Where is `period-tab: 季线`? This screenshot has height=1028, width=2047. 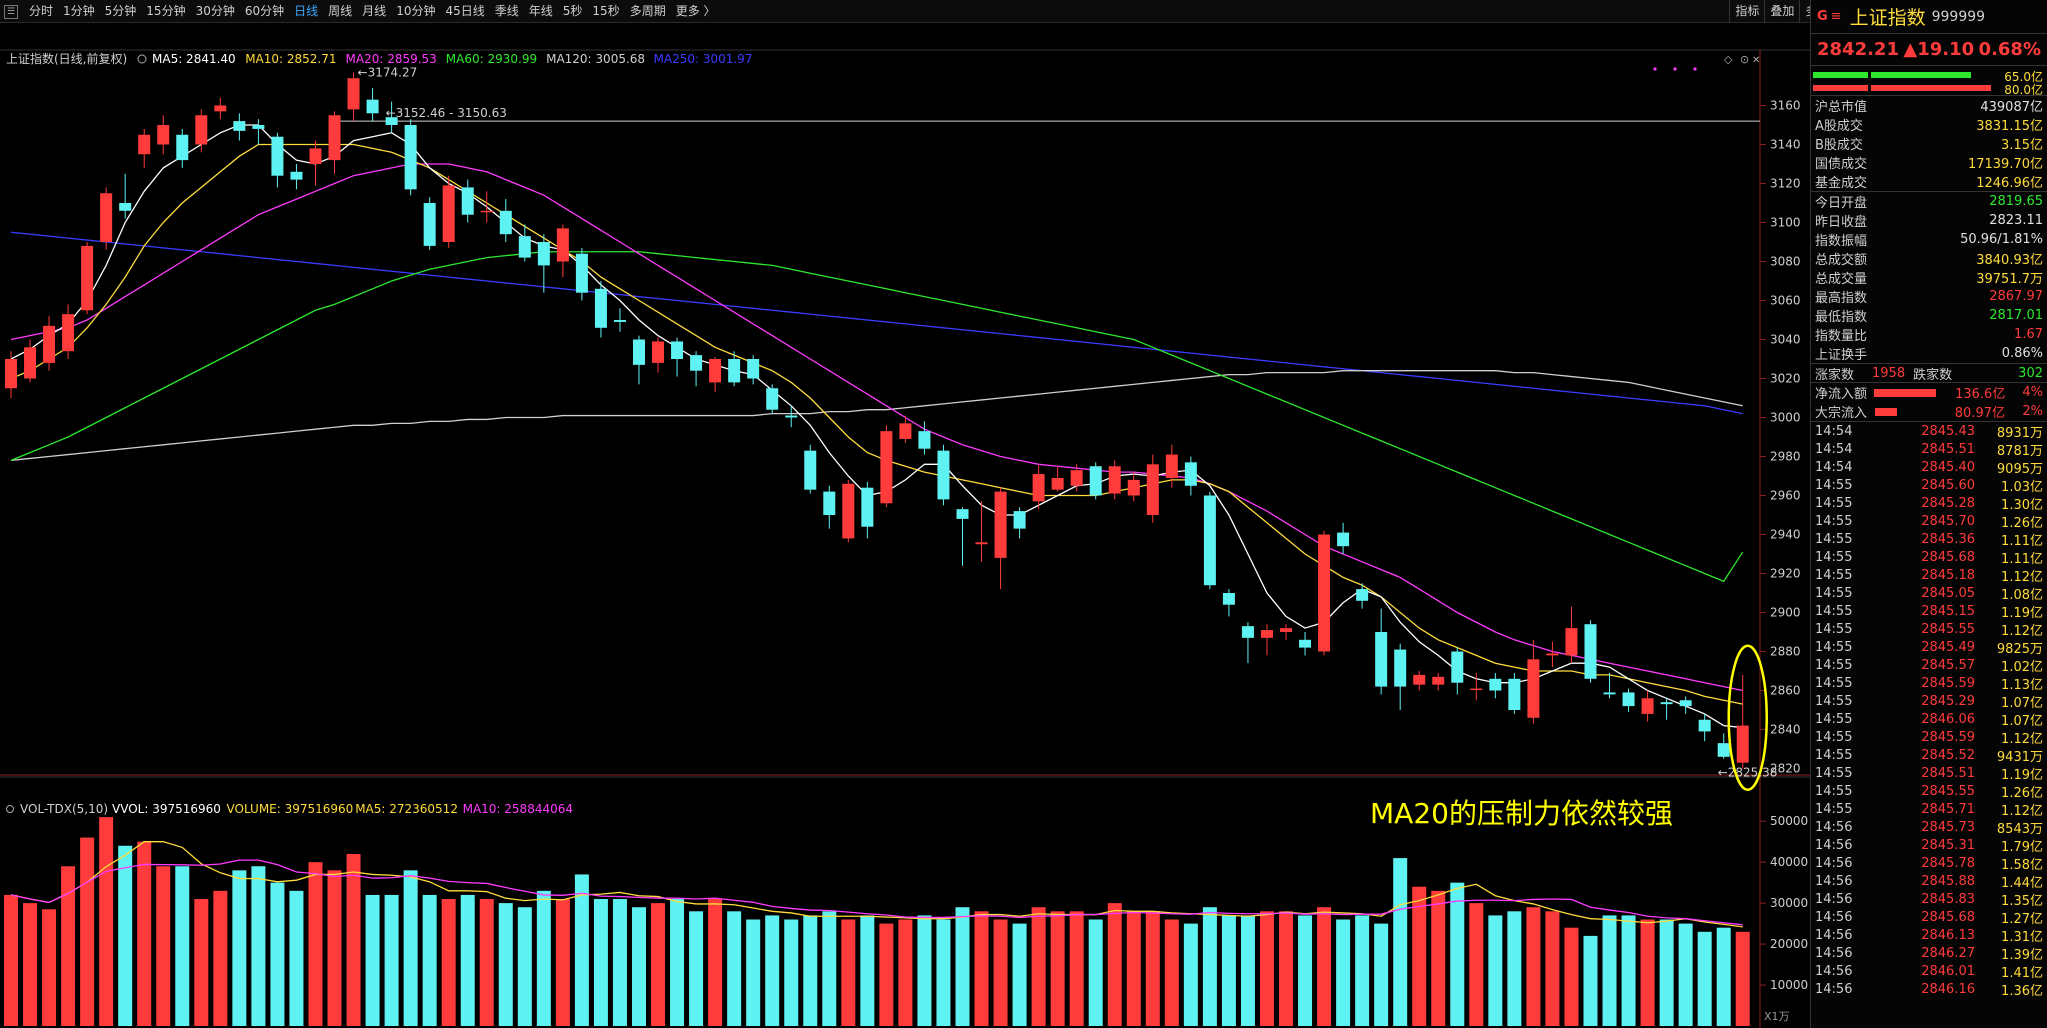
period-tab: 季线 is located at coordinates (506, 11).